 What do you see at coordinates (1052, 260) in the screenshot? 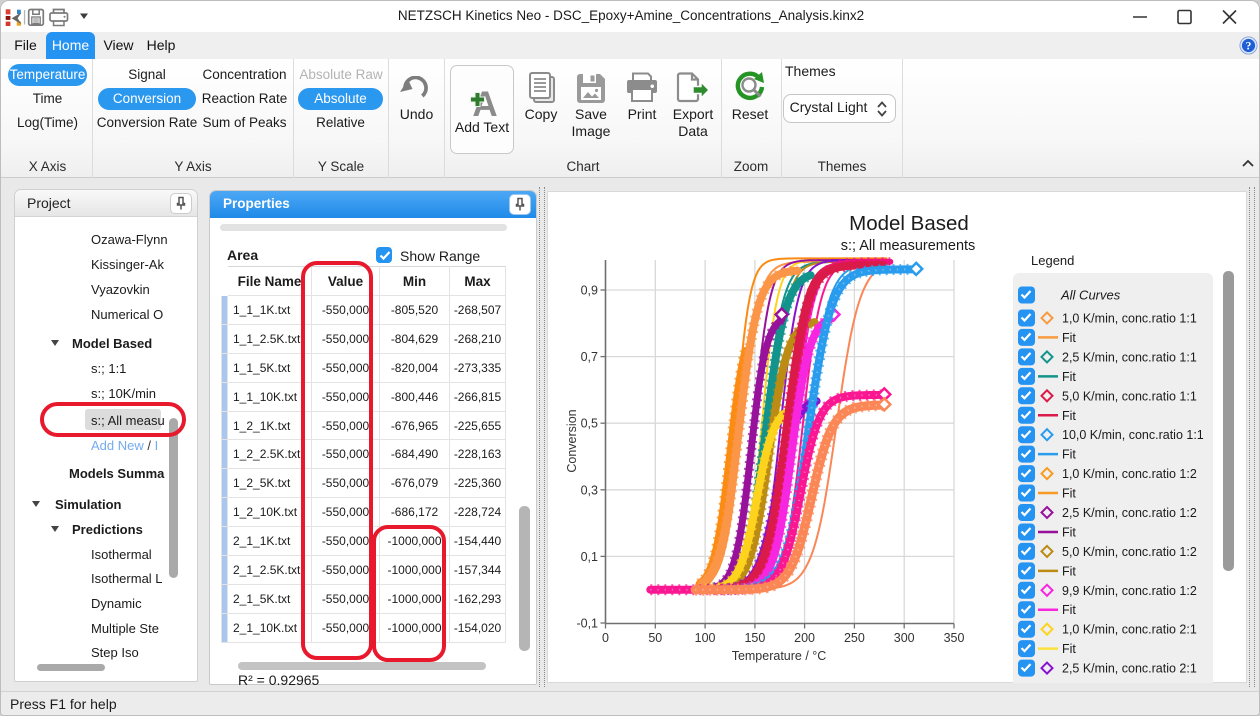
I see `svg-text: Legend` at bounding box center [1052, 260].